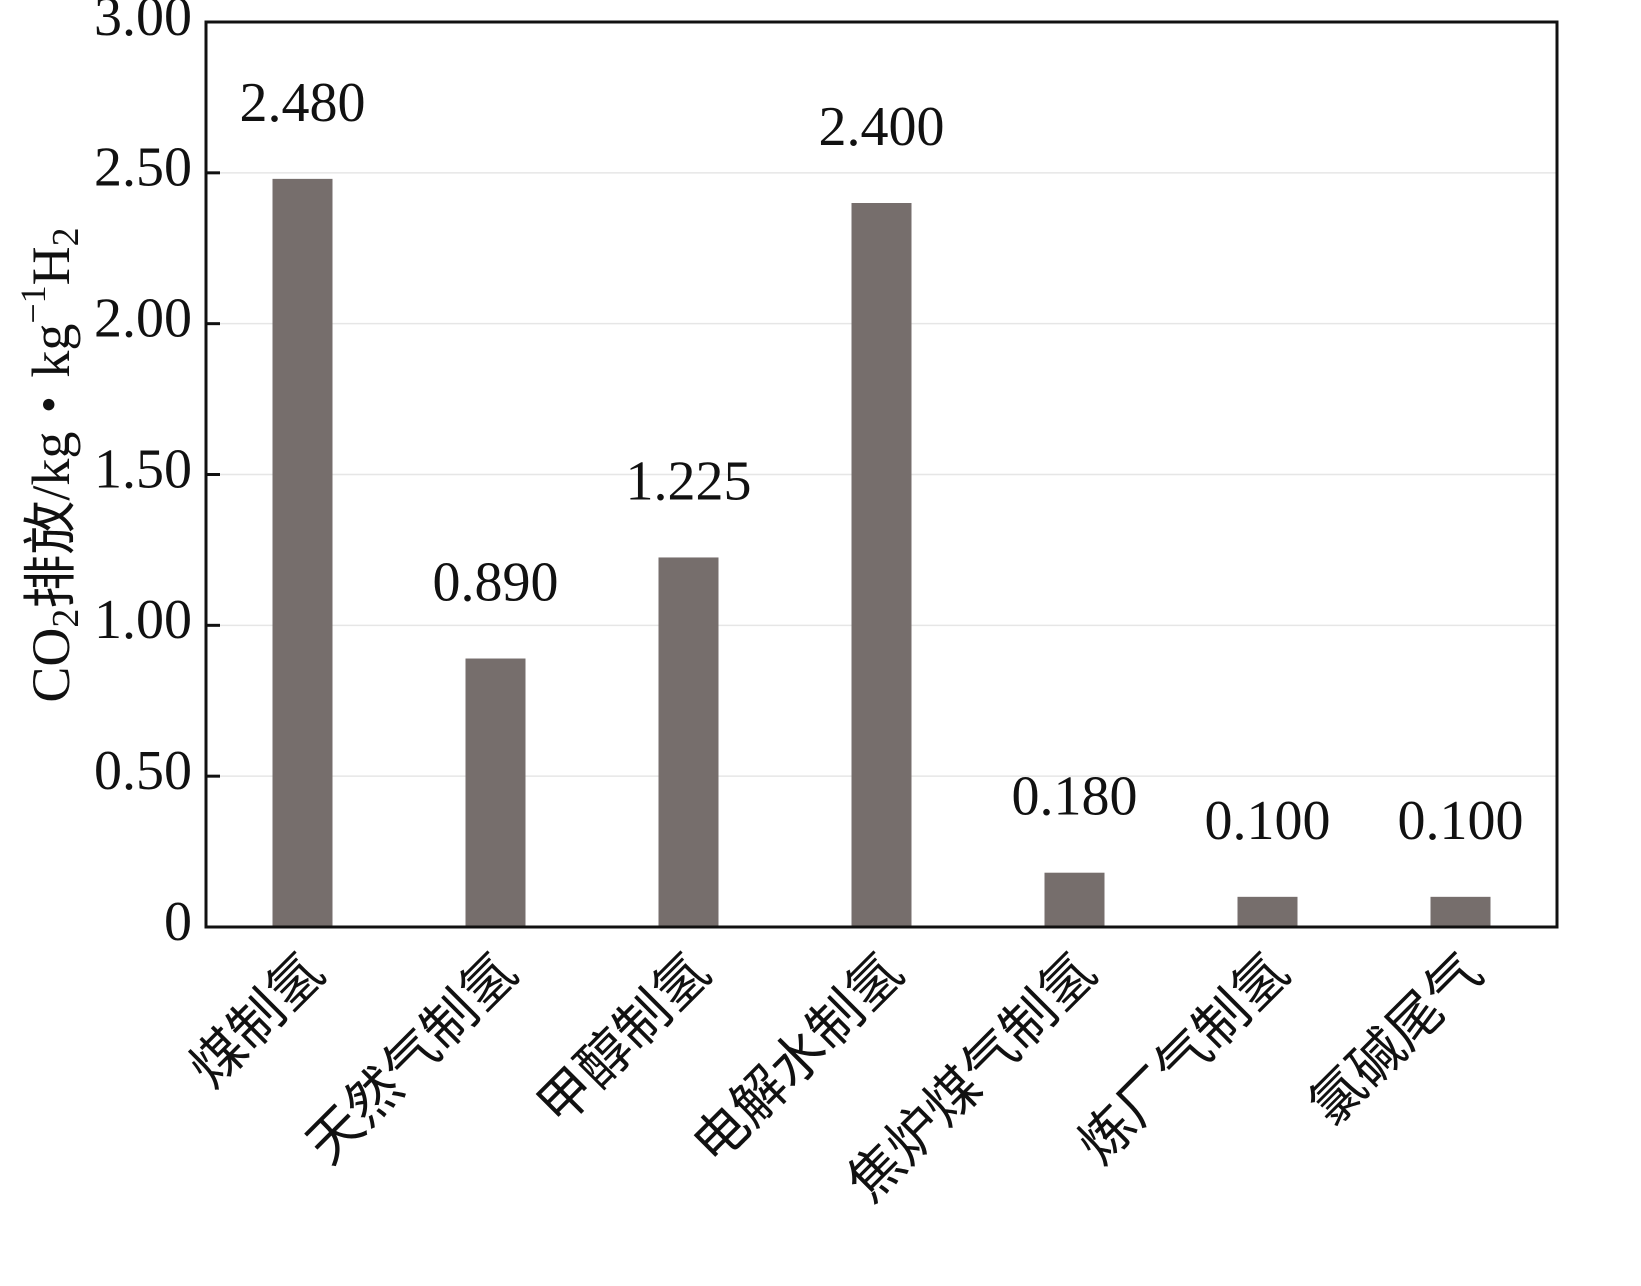 This screenshot has height=1286, width=1641. Describe the element at coordinates (1396, 1039) in the screenshot. I see `category-label: 氯碱尾气` at that location.